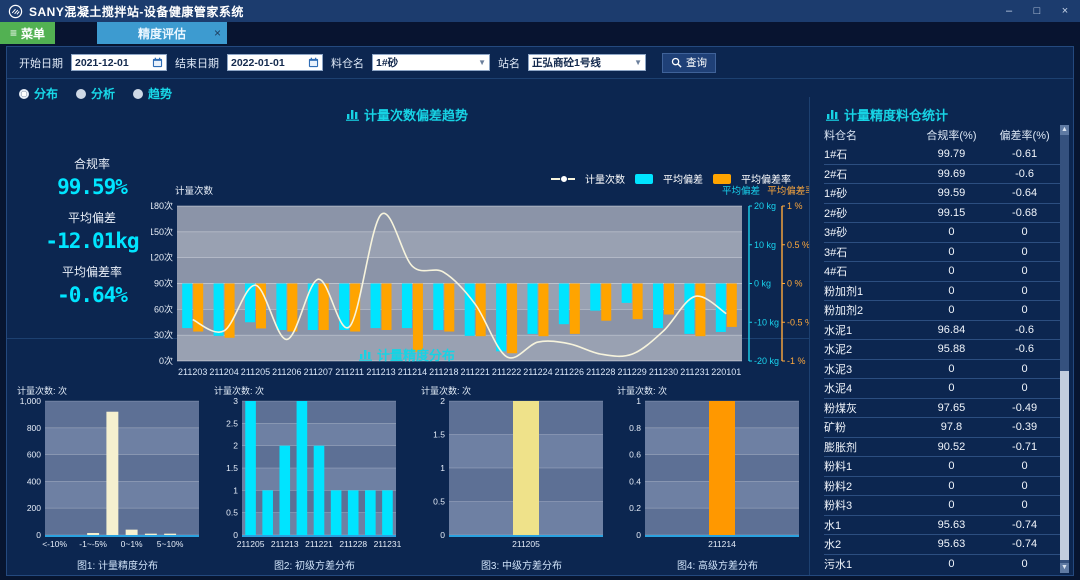  What do you see at coordinates (835, 428) in the screenshot?
I see `table-cell: 矿粉` at bounding box center [835, 428].